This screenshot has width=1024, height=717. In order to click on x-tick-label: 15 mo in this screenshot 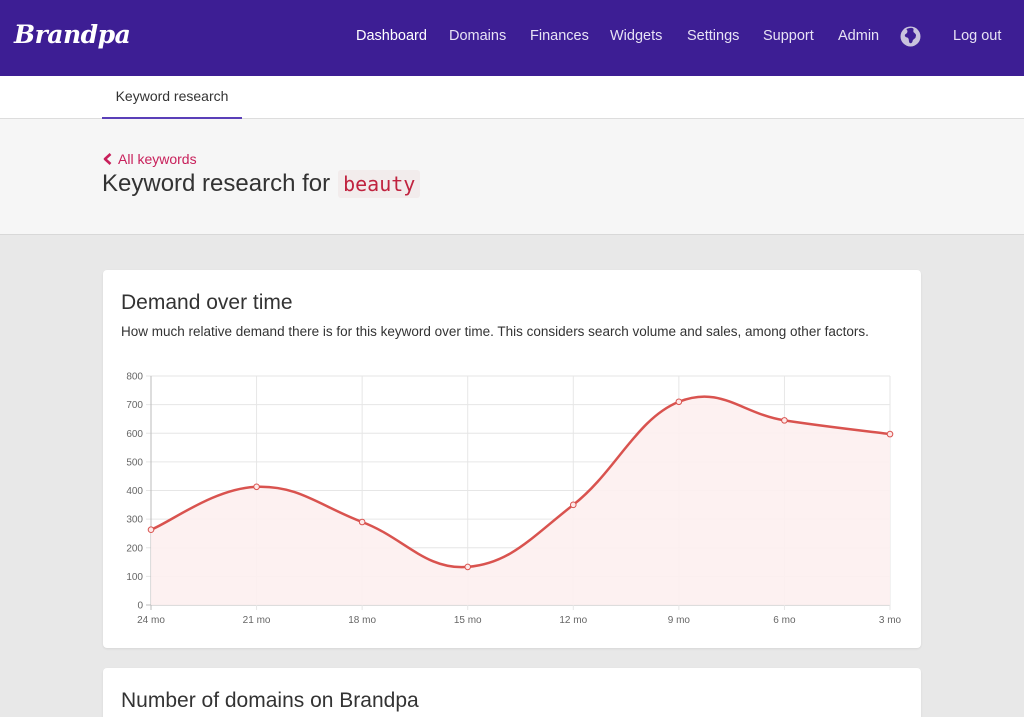, I will do `click(468, 620)`.